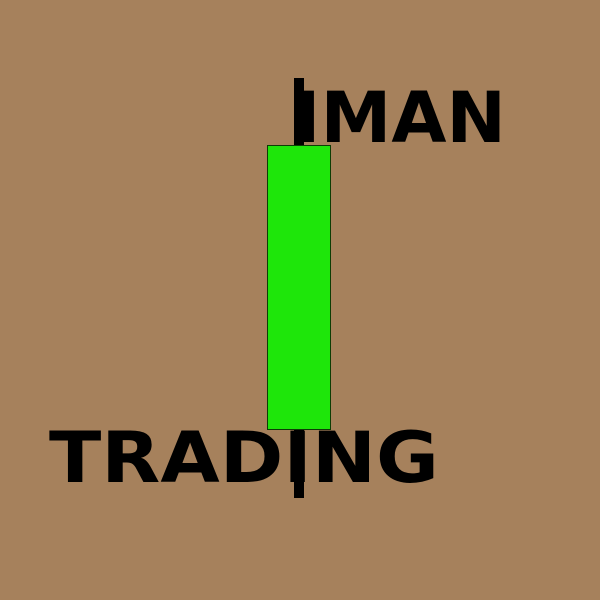 The width and height of the screenshot is (600, 600). I want to click on candle-body, so click(299, 287).